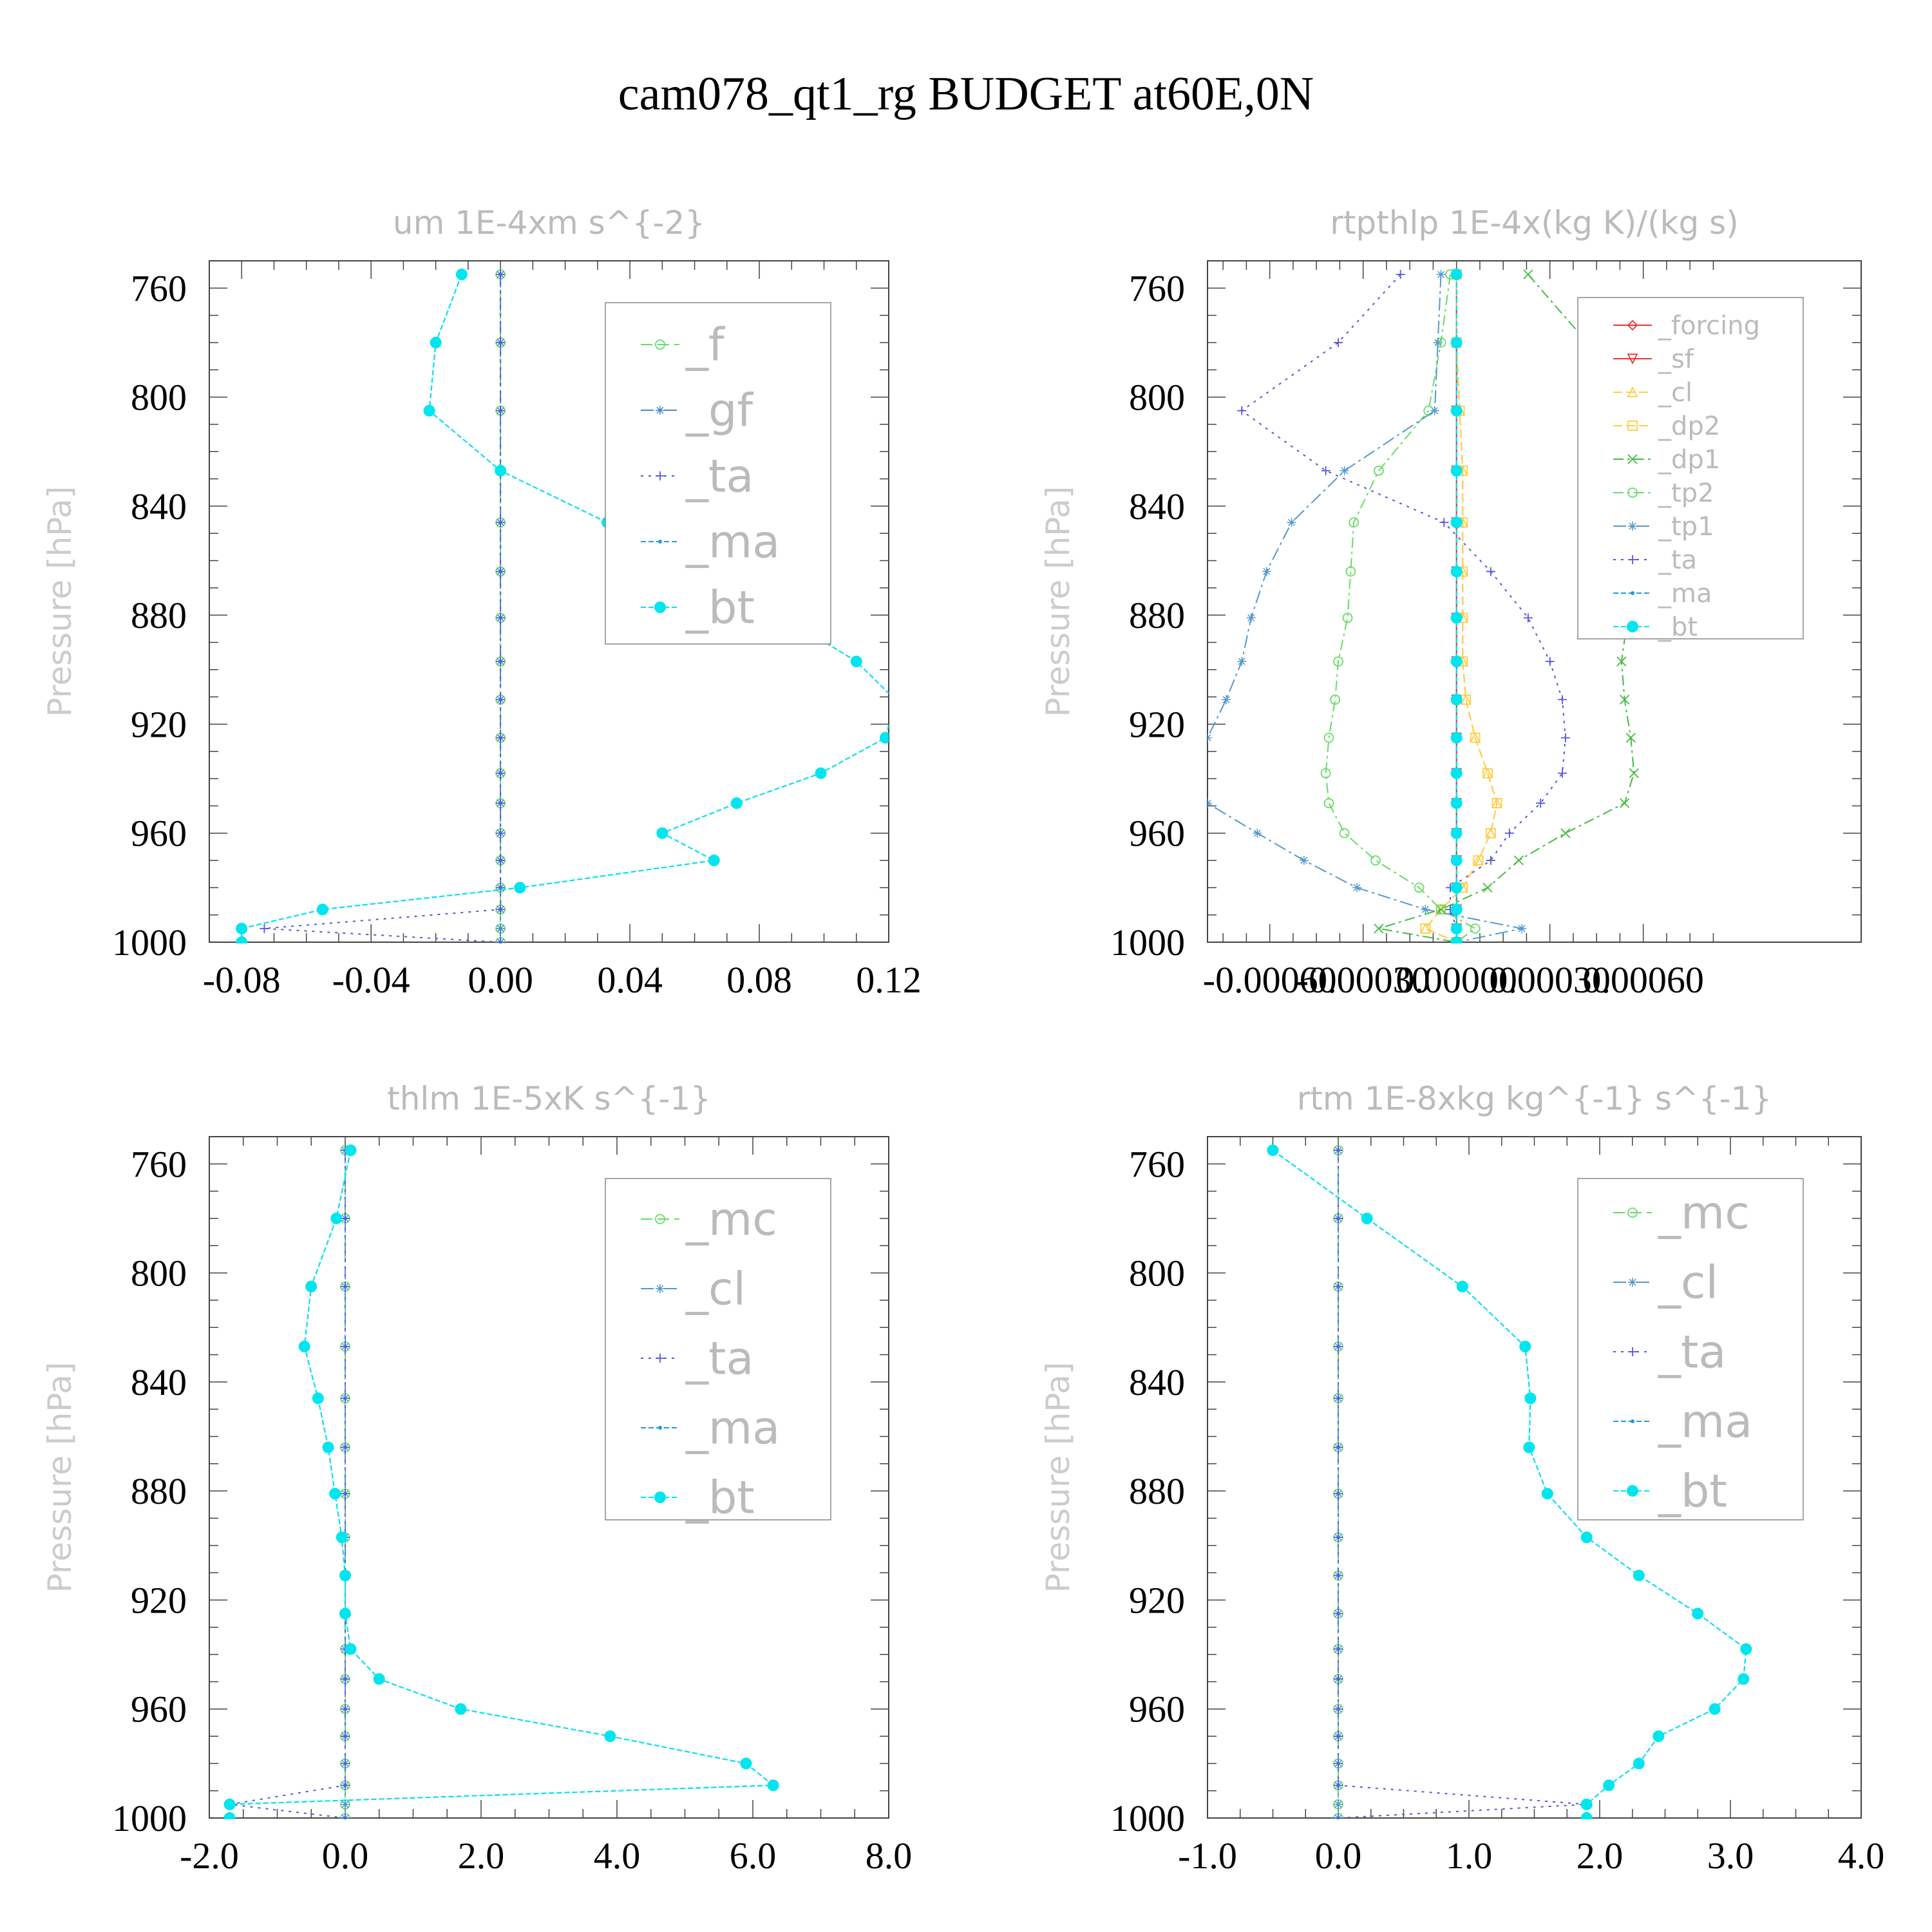 The width and height of the screenshot is (1932, 1932). What do you see at coordinates (705, 346) in the screenshot?
I see `legend-label: _f` at bounding box center [705, 346].